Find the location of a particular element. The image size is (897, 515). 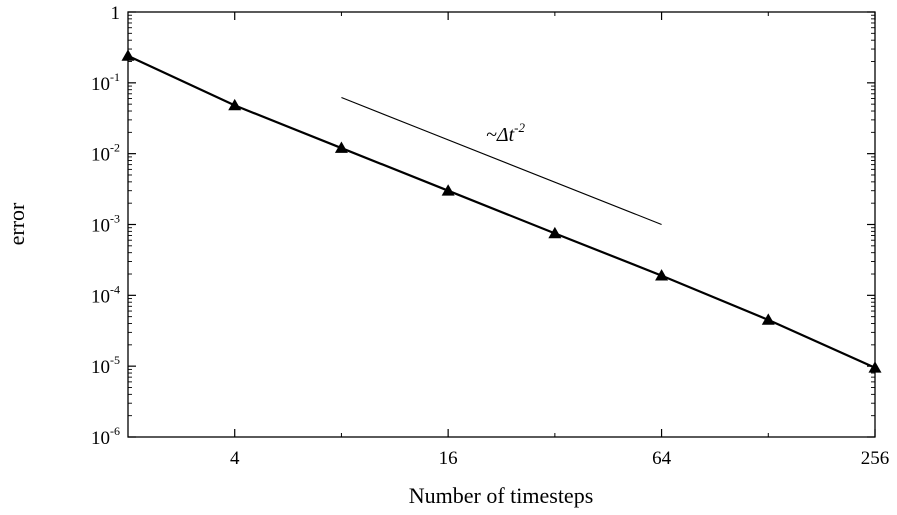

reference-line is located at coordinates (501, 161).